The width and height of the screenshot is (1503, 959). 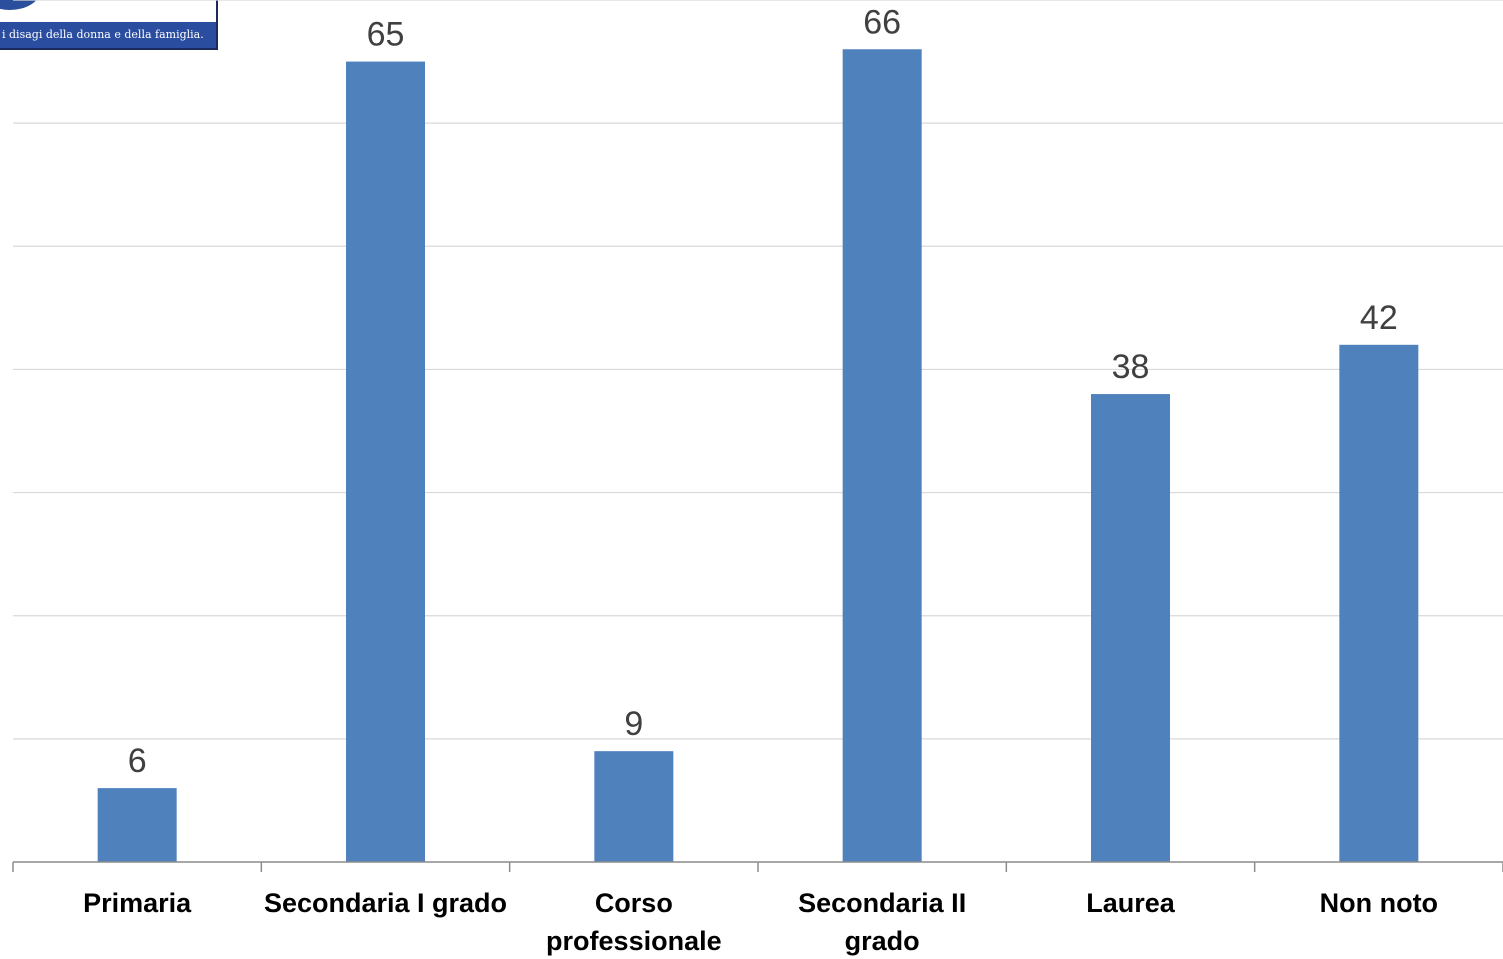 What do you see at coordinates (882, 903) in the screenshot?
I see `category-label: Secondaria II` at bounding box center [882, 903].